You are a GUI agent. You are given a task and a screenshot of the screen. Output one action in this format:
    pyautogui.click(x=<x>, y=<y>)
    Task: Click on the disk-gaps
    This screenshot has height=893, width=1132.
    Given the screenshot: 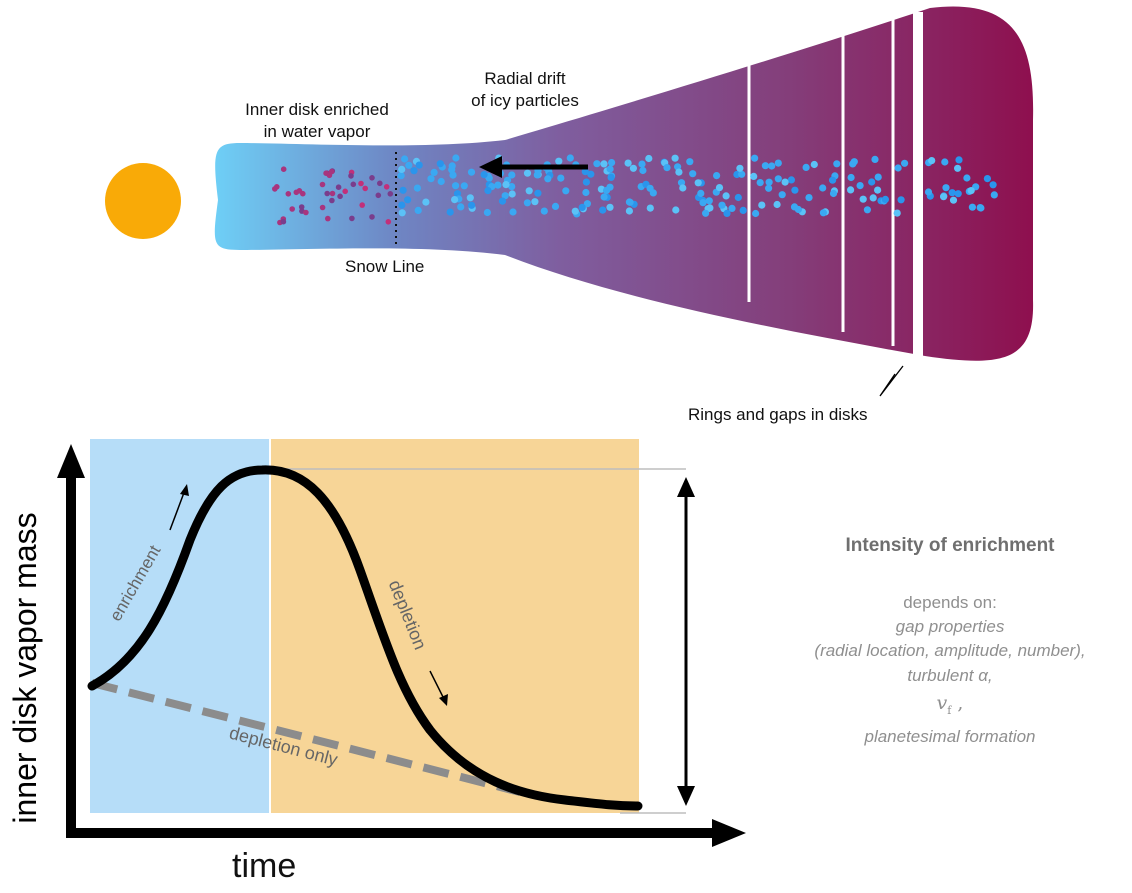 What is the action you would take?
    pyautogui.click(x=835, y=186)
    